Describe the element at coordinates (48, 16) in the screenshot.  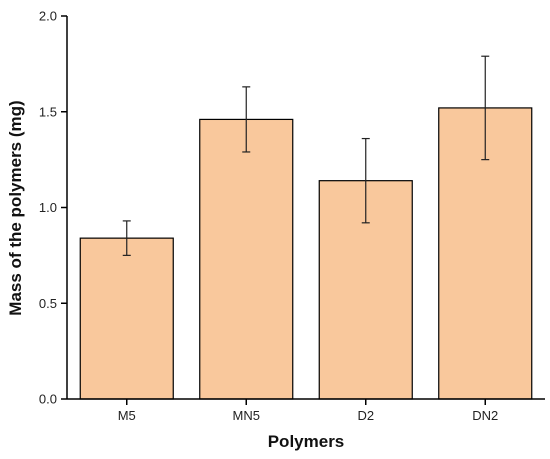
I see `y-tick-label: 2.0` at that location.